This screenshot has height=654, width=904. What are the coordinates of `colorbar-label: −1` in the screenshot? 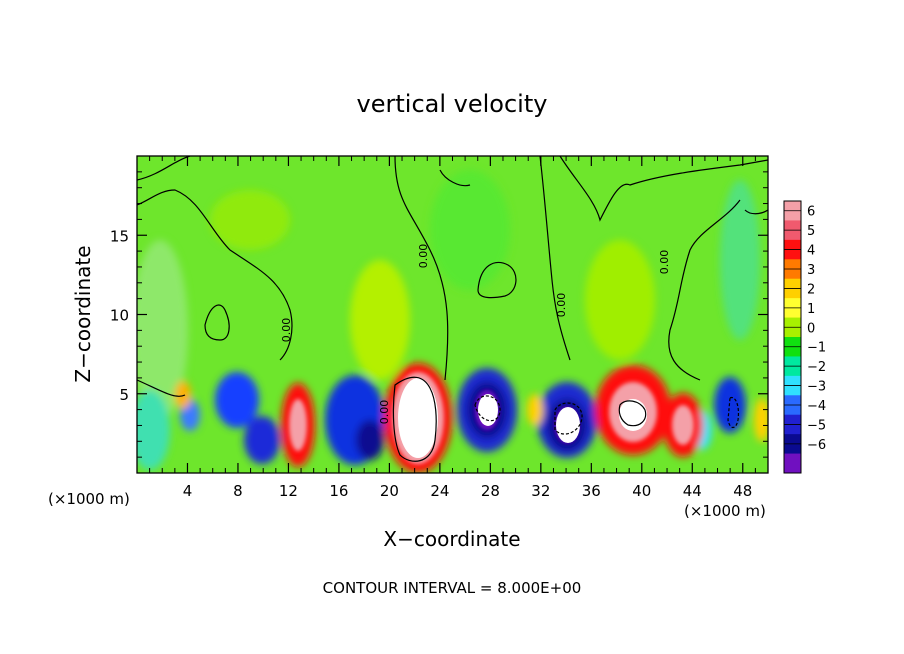 It's located at (816, 348).